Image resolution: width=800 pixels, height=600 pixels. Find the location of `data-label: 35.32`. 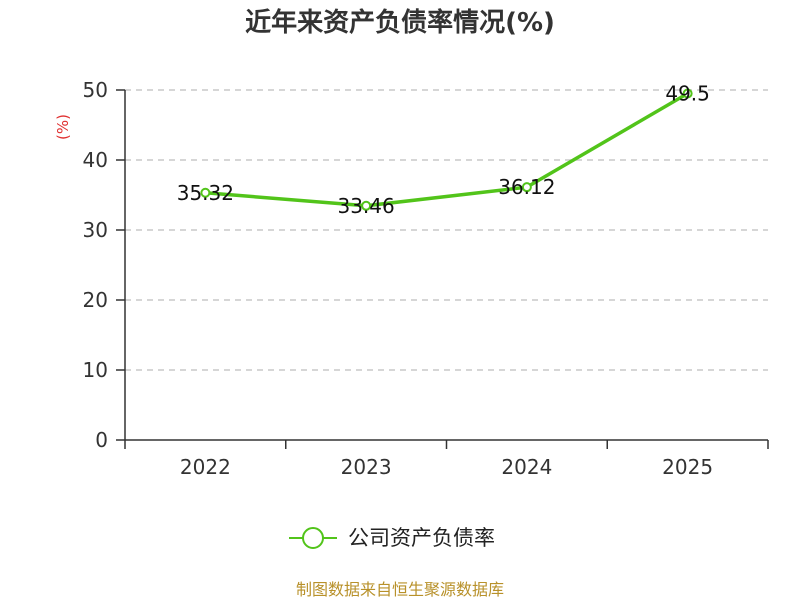

data-label: 35.32 is located at coordinates (205, 193).